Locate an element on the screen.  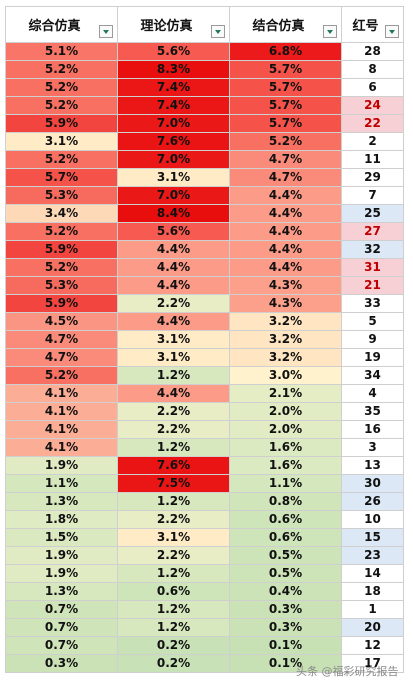
cell-red-number: 5 is located at coordinates (372, 321).